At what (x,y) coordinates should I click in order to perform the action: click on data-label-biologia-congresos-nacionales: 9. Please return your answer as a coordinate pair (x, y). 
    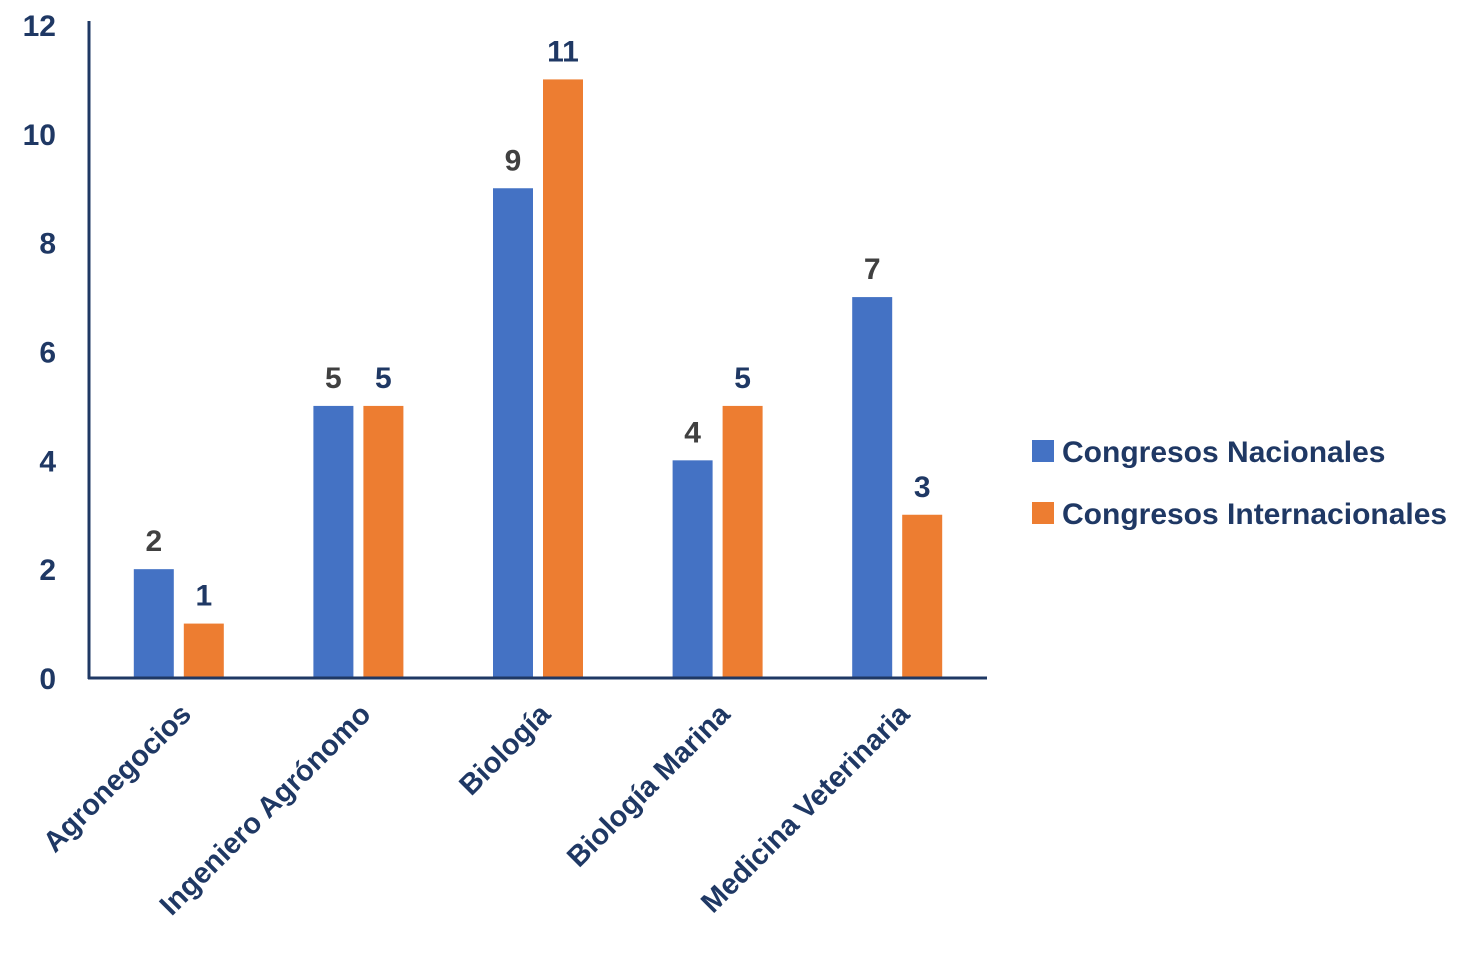
    Looking at the image, I should click on (513, 160).